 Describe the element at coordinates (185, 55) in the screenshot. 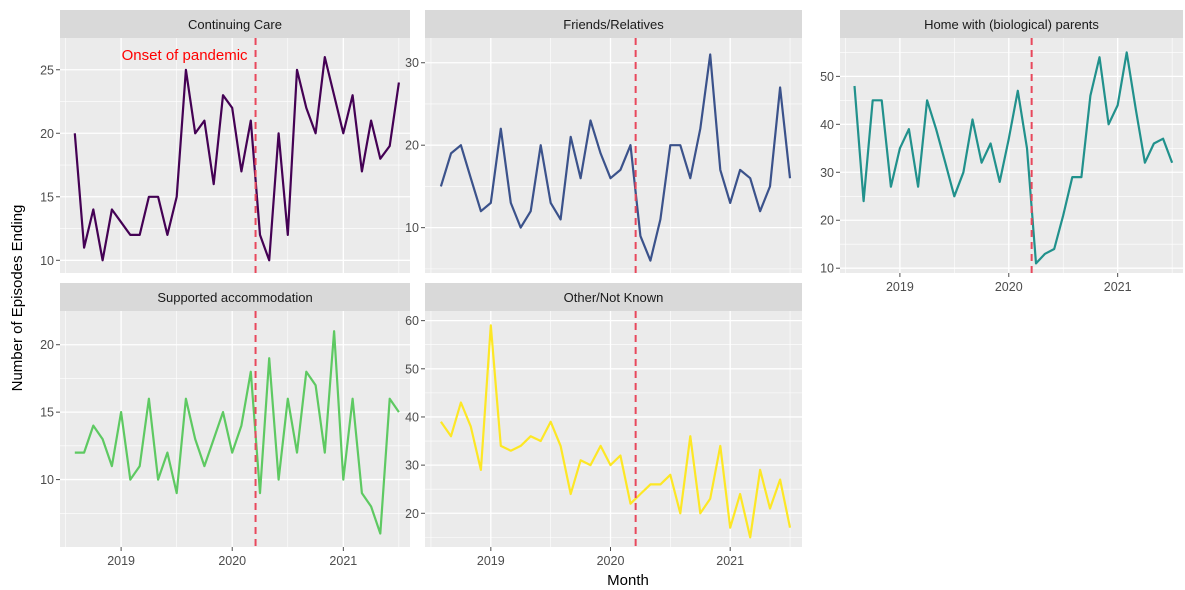

I see `onset-annotation: Onset of pandemic` at that location.